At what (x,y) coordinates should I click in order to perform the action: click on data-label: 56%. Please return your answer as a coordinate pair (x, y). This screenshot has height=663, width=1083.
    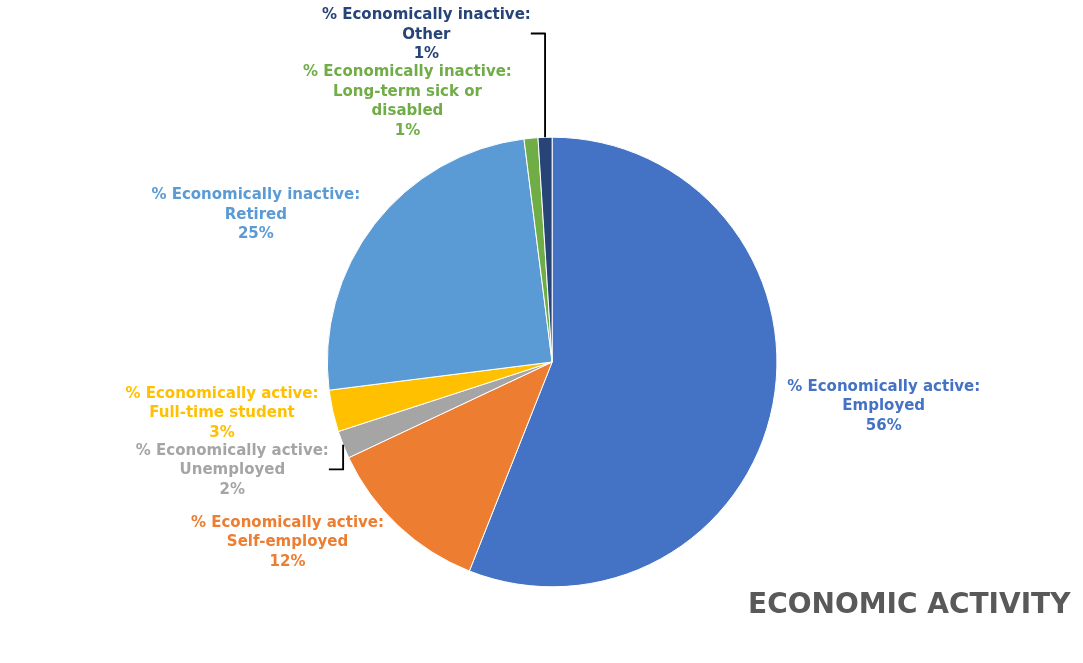
    Looking at the image, I should click on (883, 424).